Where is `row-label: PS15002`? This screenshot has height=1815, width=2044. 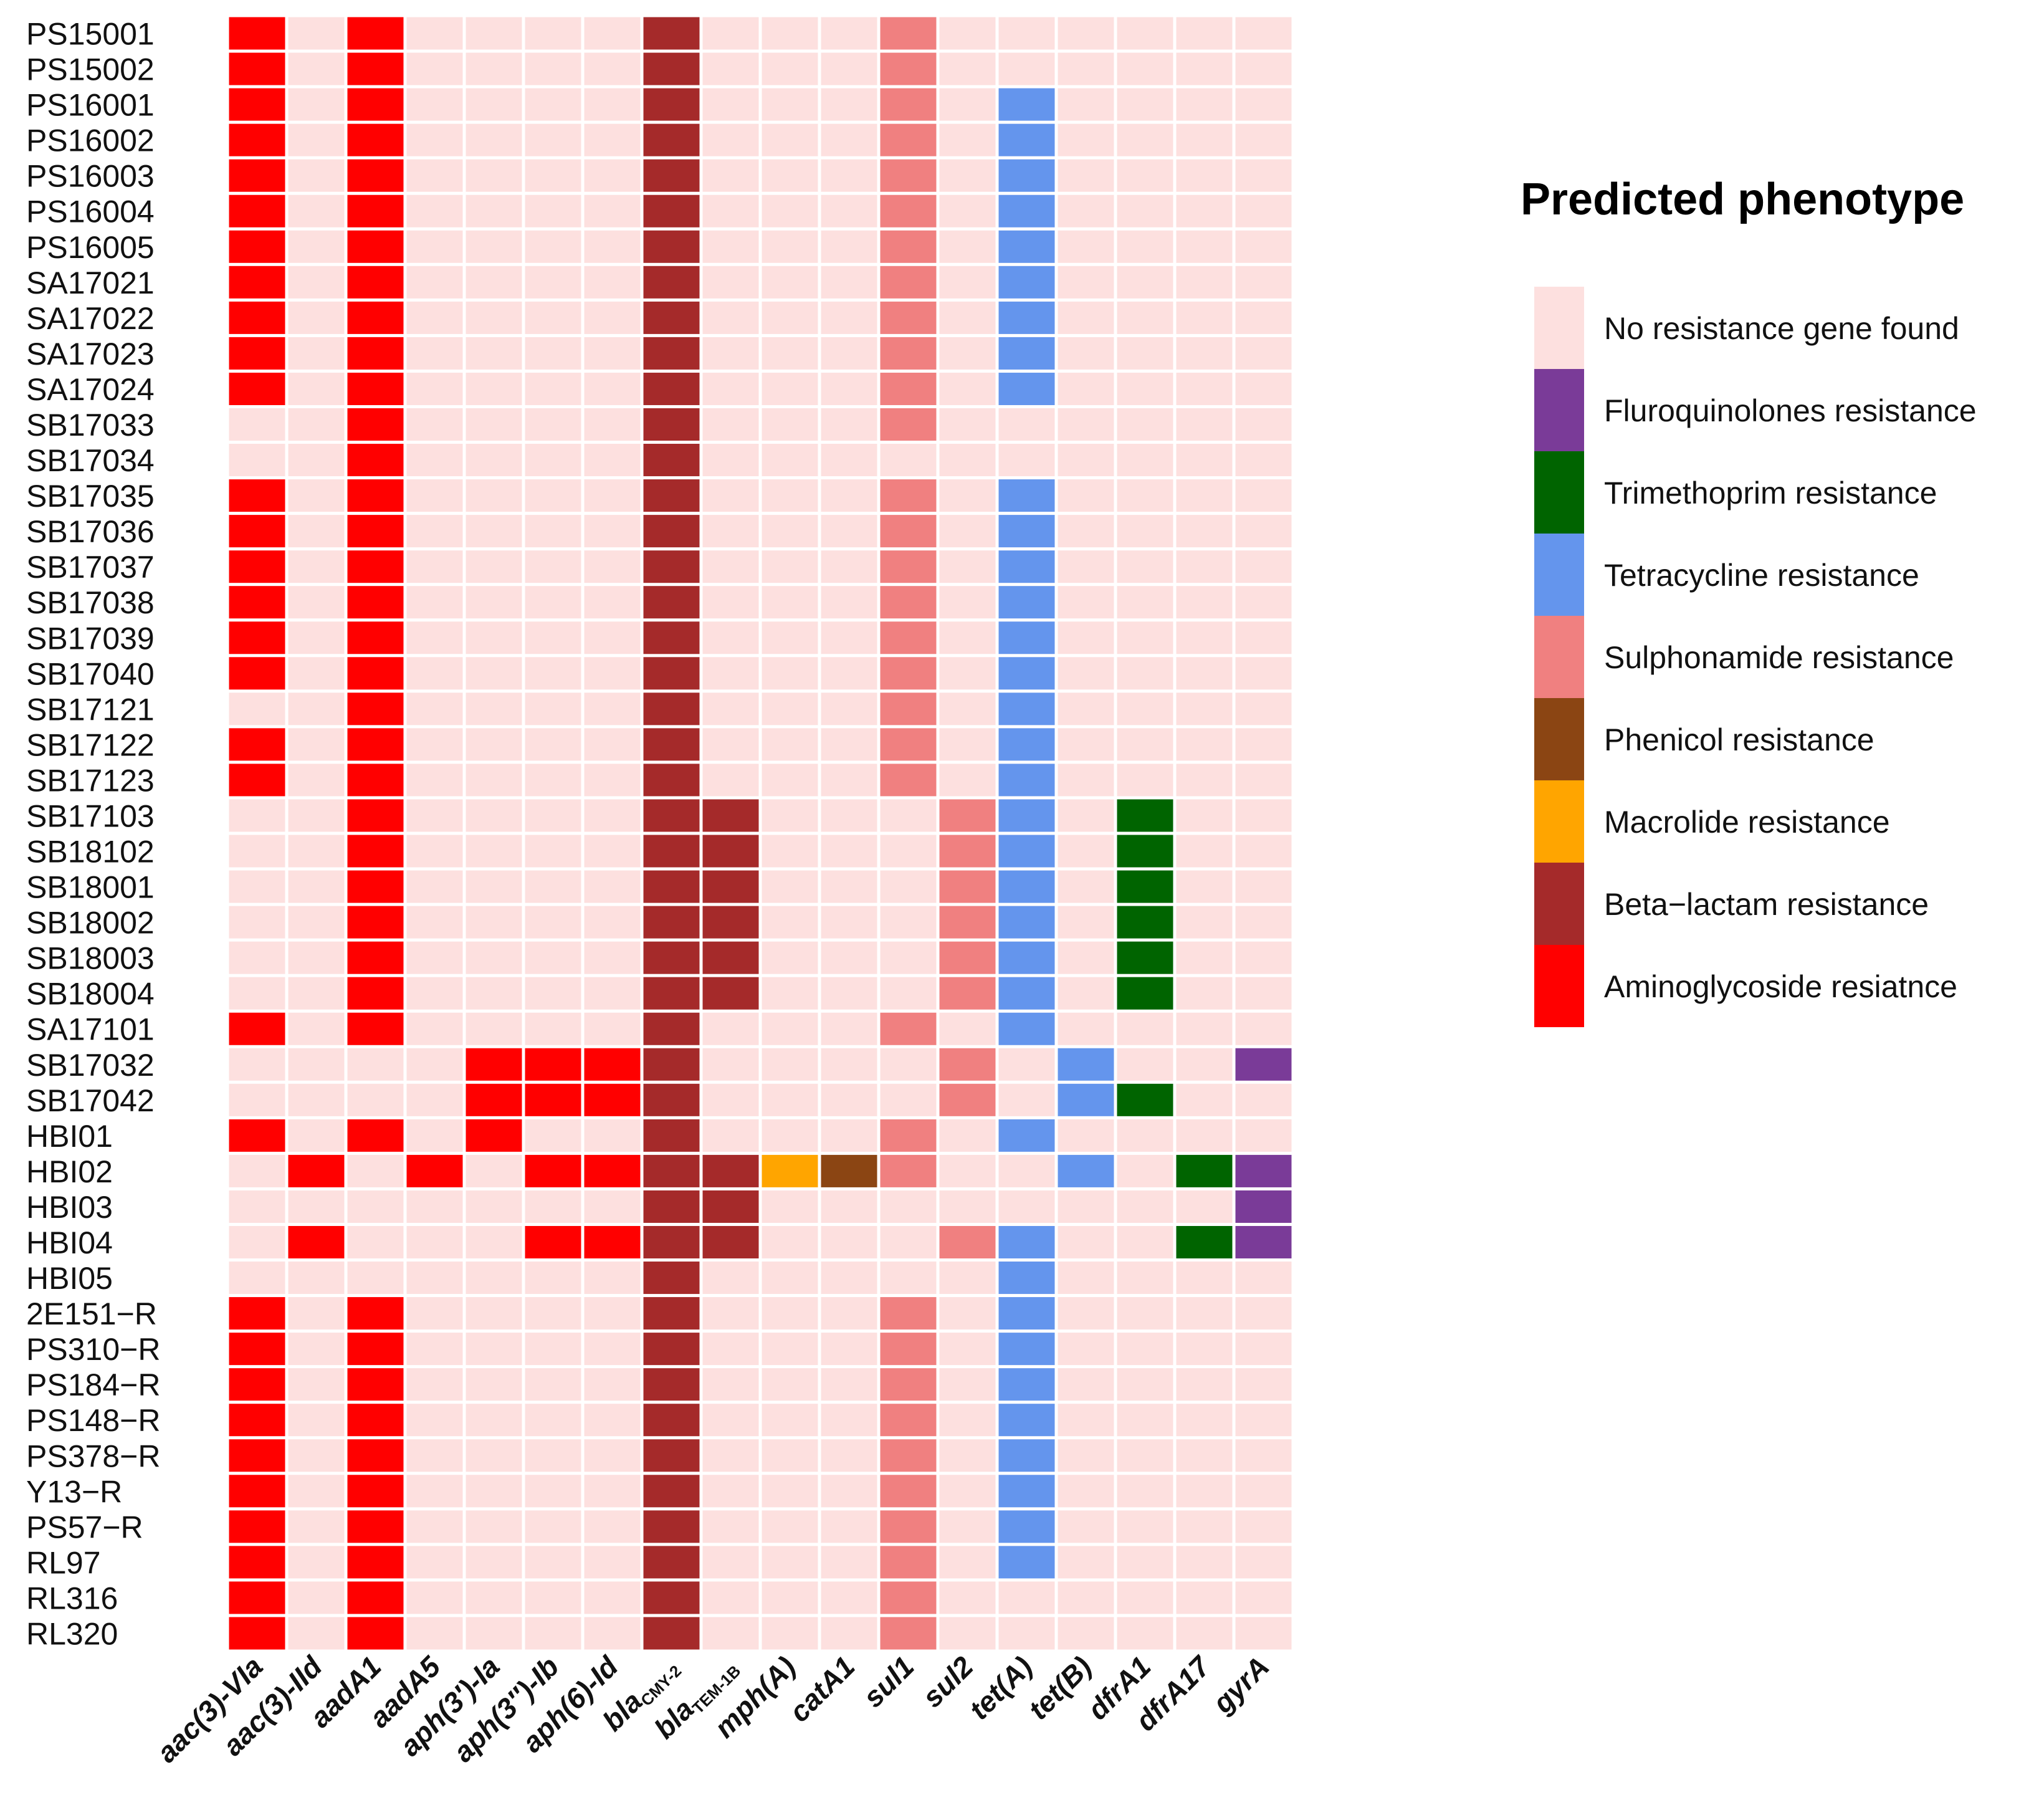
row-label: PS15002 is located at coordinates (90, 69).